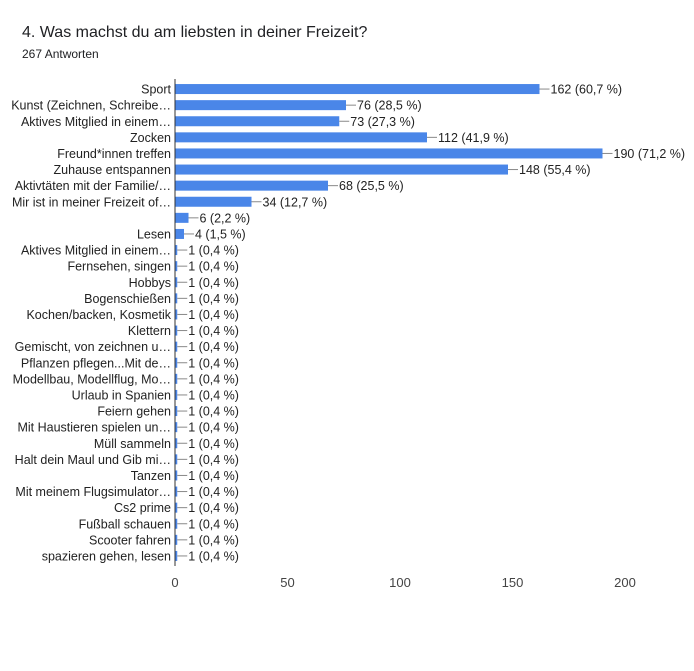 This screenshot has width=694, height=671. I want to click on category-label: Freund*innen treffen, so click(114, 154).